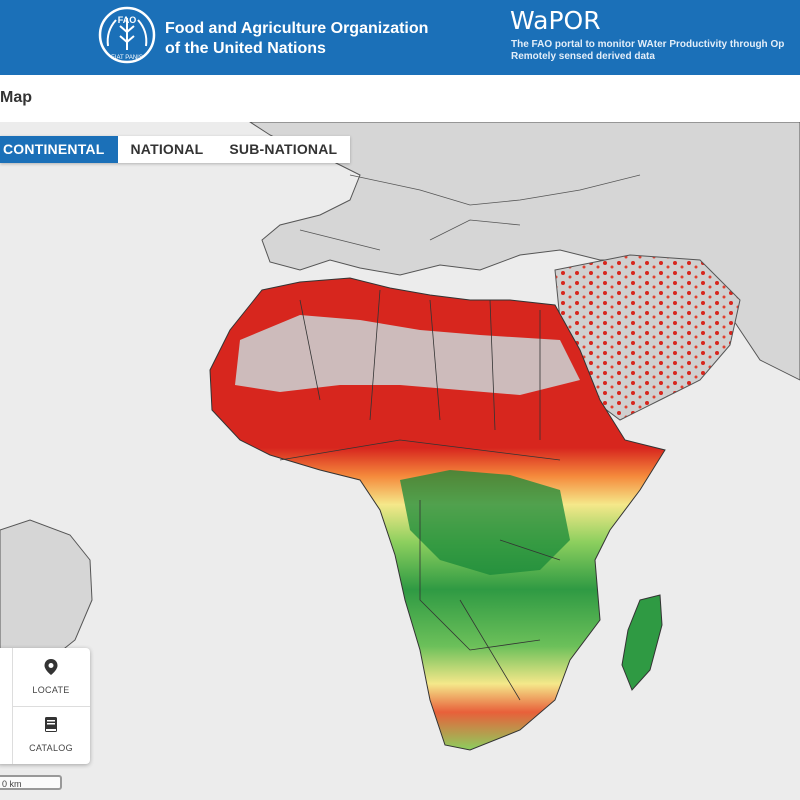  What do you see at coordinates (407, 355) in the screenshot?
I see `sahara-region` at bounding box center [407, 355].